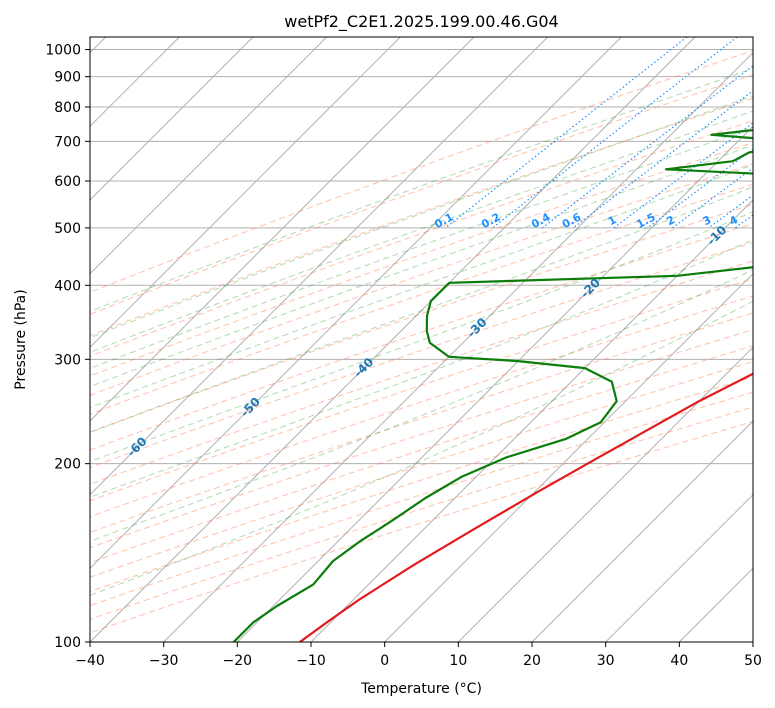  What do you see at coordinates (67, 108) in the screenshot?
I see `y-tick-label: 800` at bounding box center [67, 108].